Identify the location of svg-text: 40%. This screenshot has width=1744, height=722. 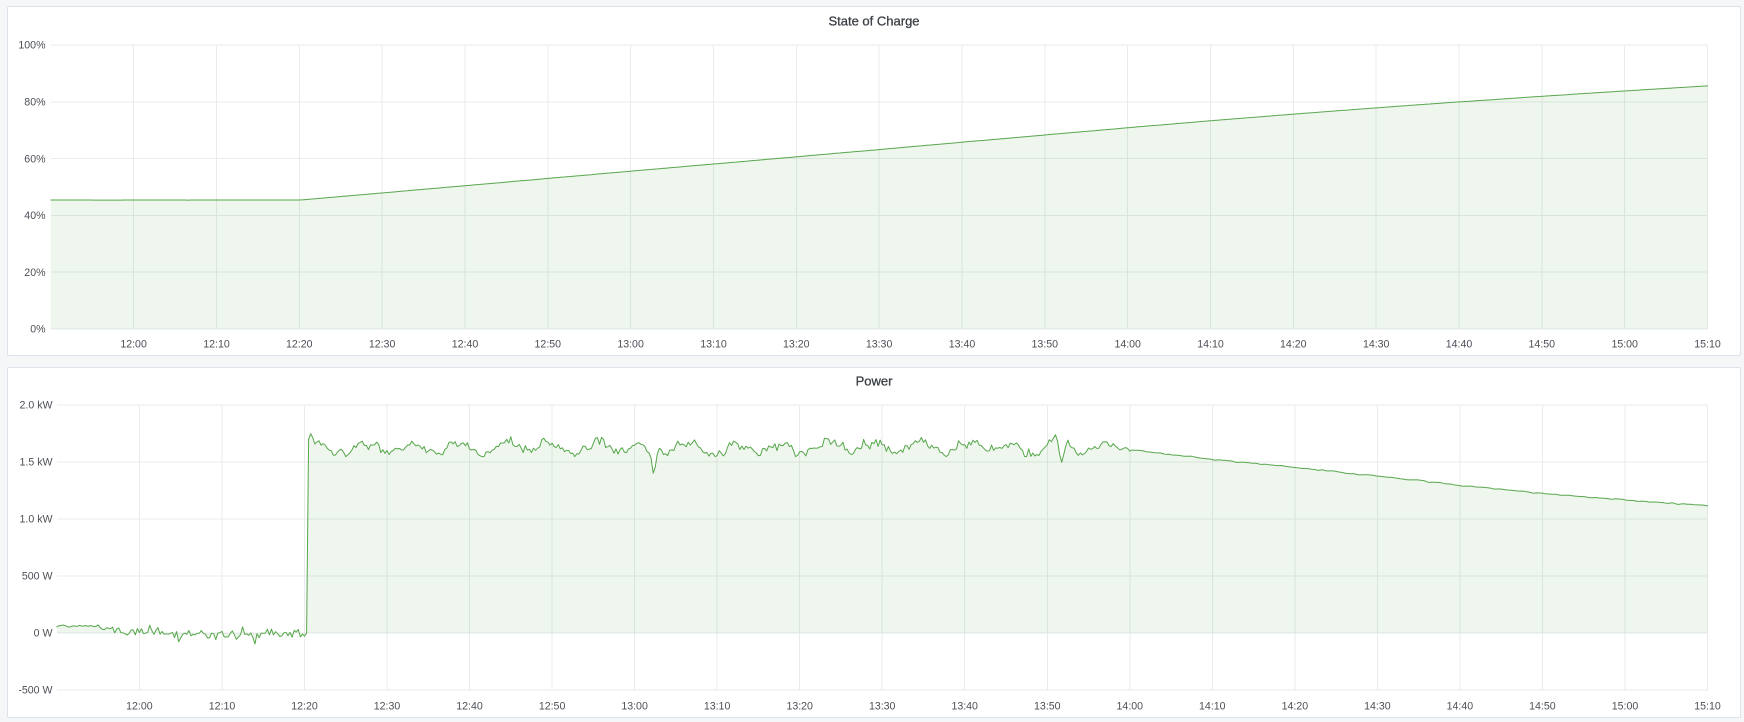
(35, 216).